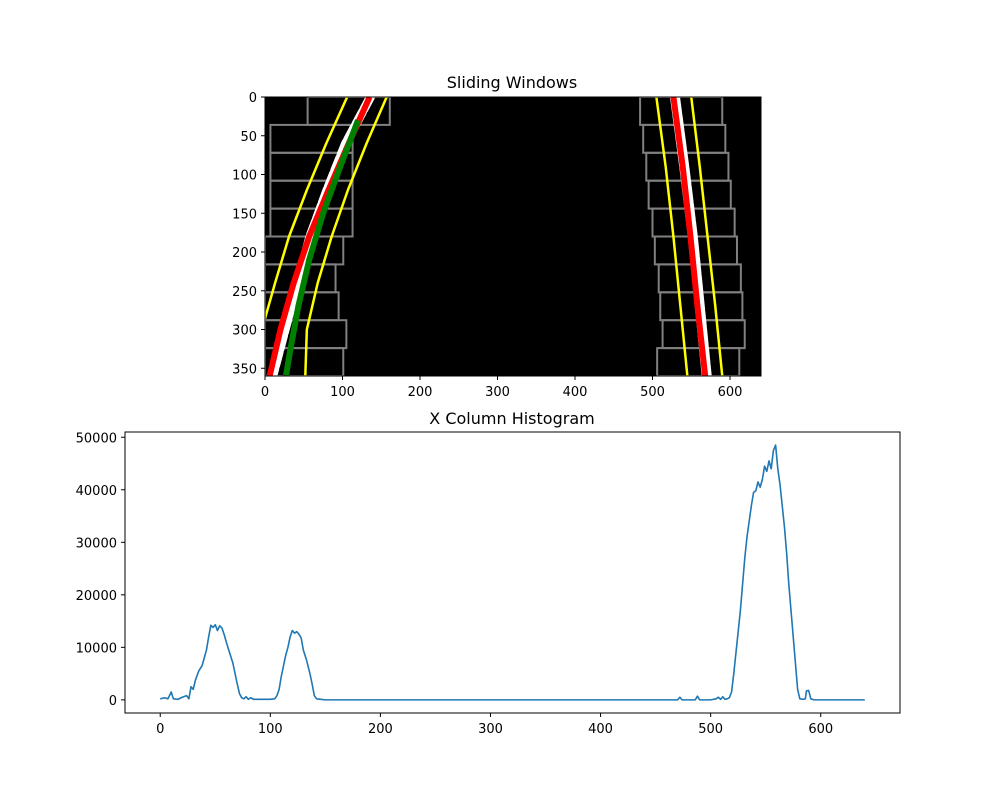 The width and height of the screenshot is (1000, 800). I want to click on hist-x-tick-label-200: 200, so click(380, 729).